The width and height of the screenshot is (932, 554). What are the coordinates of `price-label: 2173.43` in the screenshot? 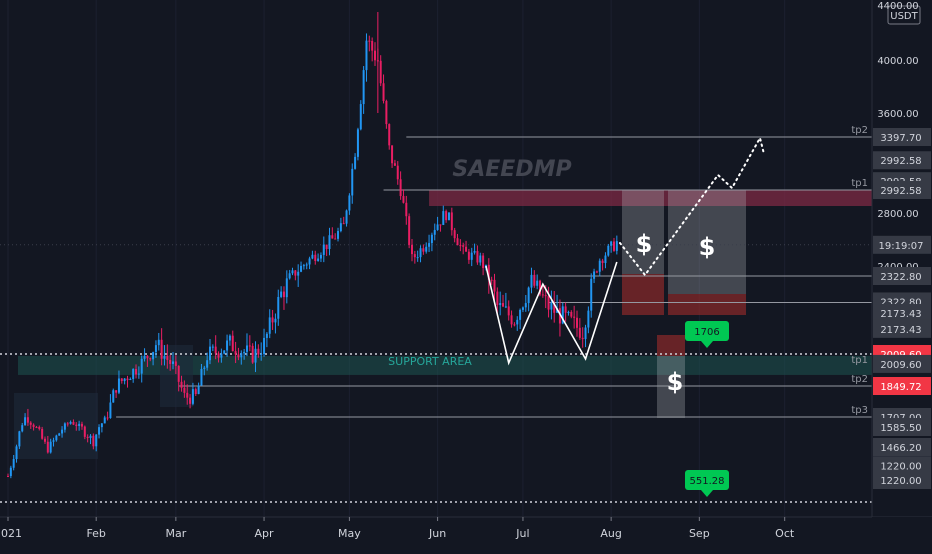 It's located at (902, 313).